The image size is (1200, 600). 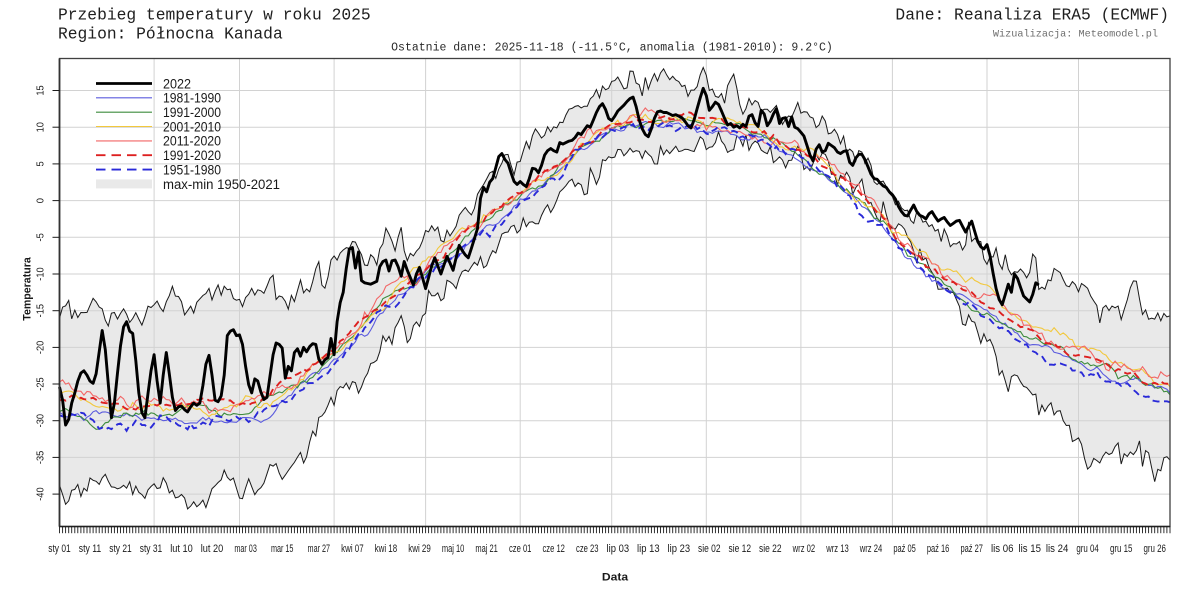 What do you see at coordinates (181, 549) in the screenshot?
I see `svg-text: lut 10` at bounding box center [181, 549].